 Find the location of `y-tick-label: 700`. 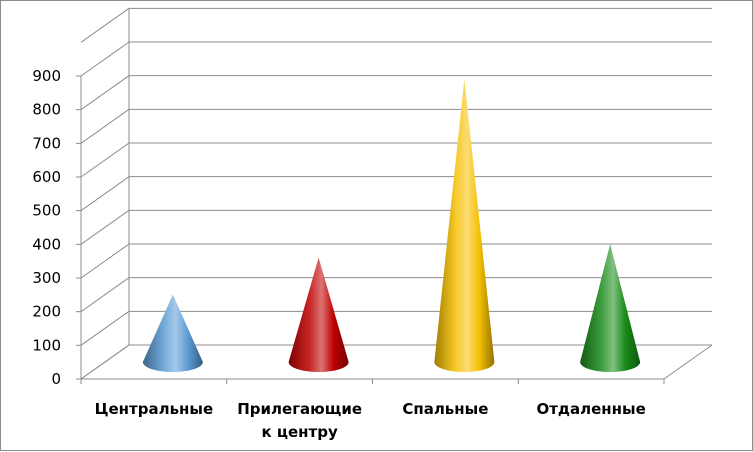

y-tick-label: 700 is located at coordinates (46, 143).